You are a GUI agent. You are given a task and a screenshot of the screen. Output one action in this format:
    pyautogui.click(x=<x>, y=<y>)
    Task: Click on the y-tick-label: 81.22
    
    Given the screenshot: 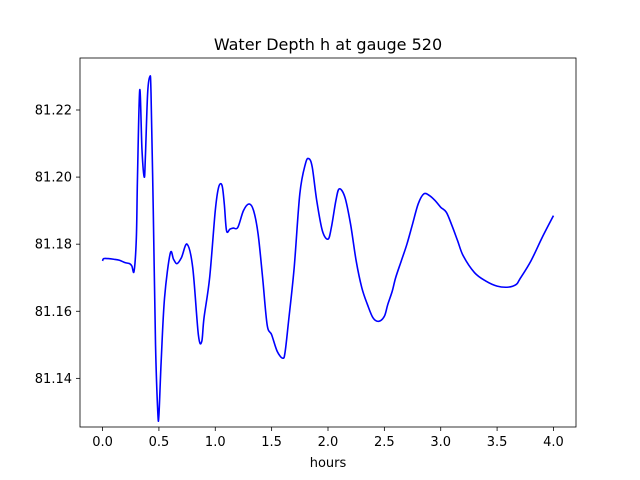 What is the action you would take?
    pyautogui.click(x=53, y=110)
    